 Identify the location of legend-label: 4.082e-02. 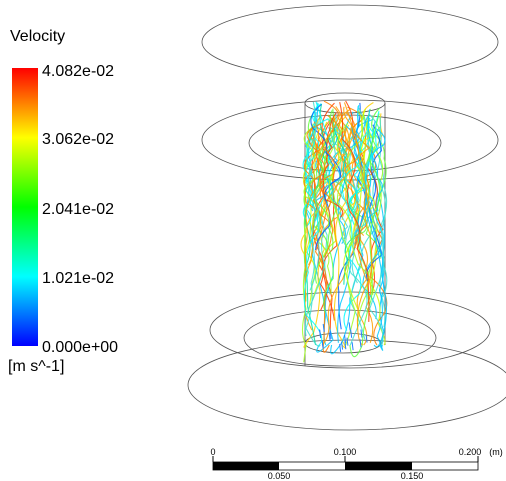
(78, 71).